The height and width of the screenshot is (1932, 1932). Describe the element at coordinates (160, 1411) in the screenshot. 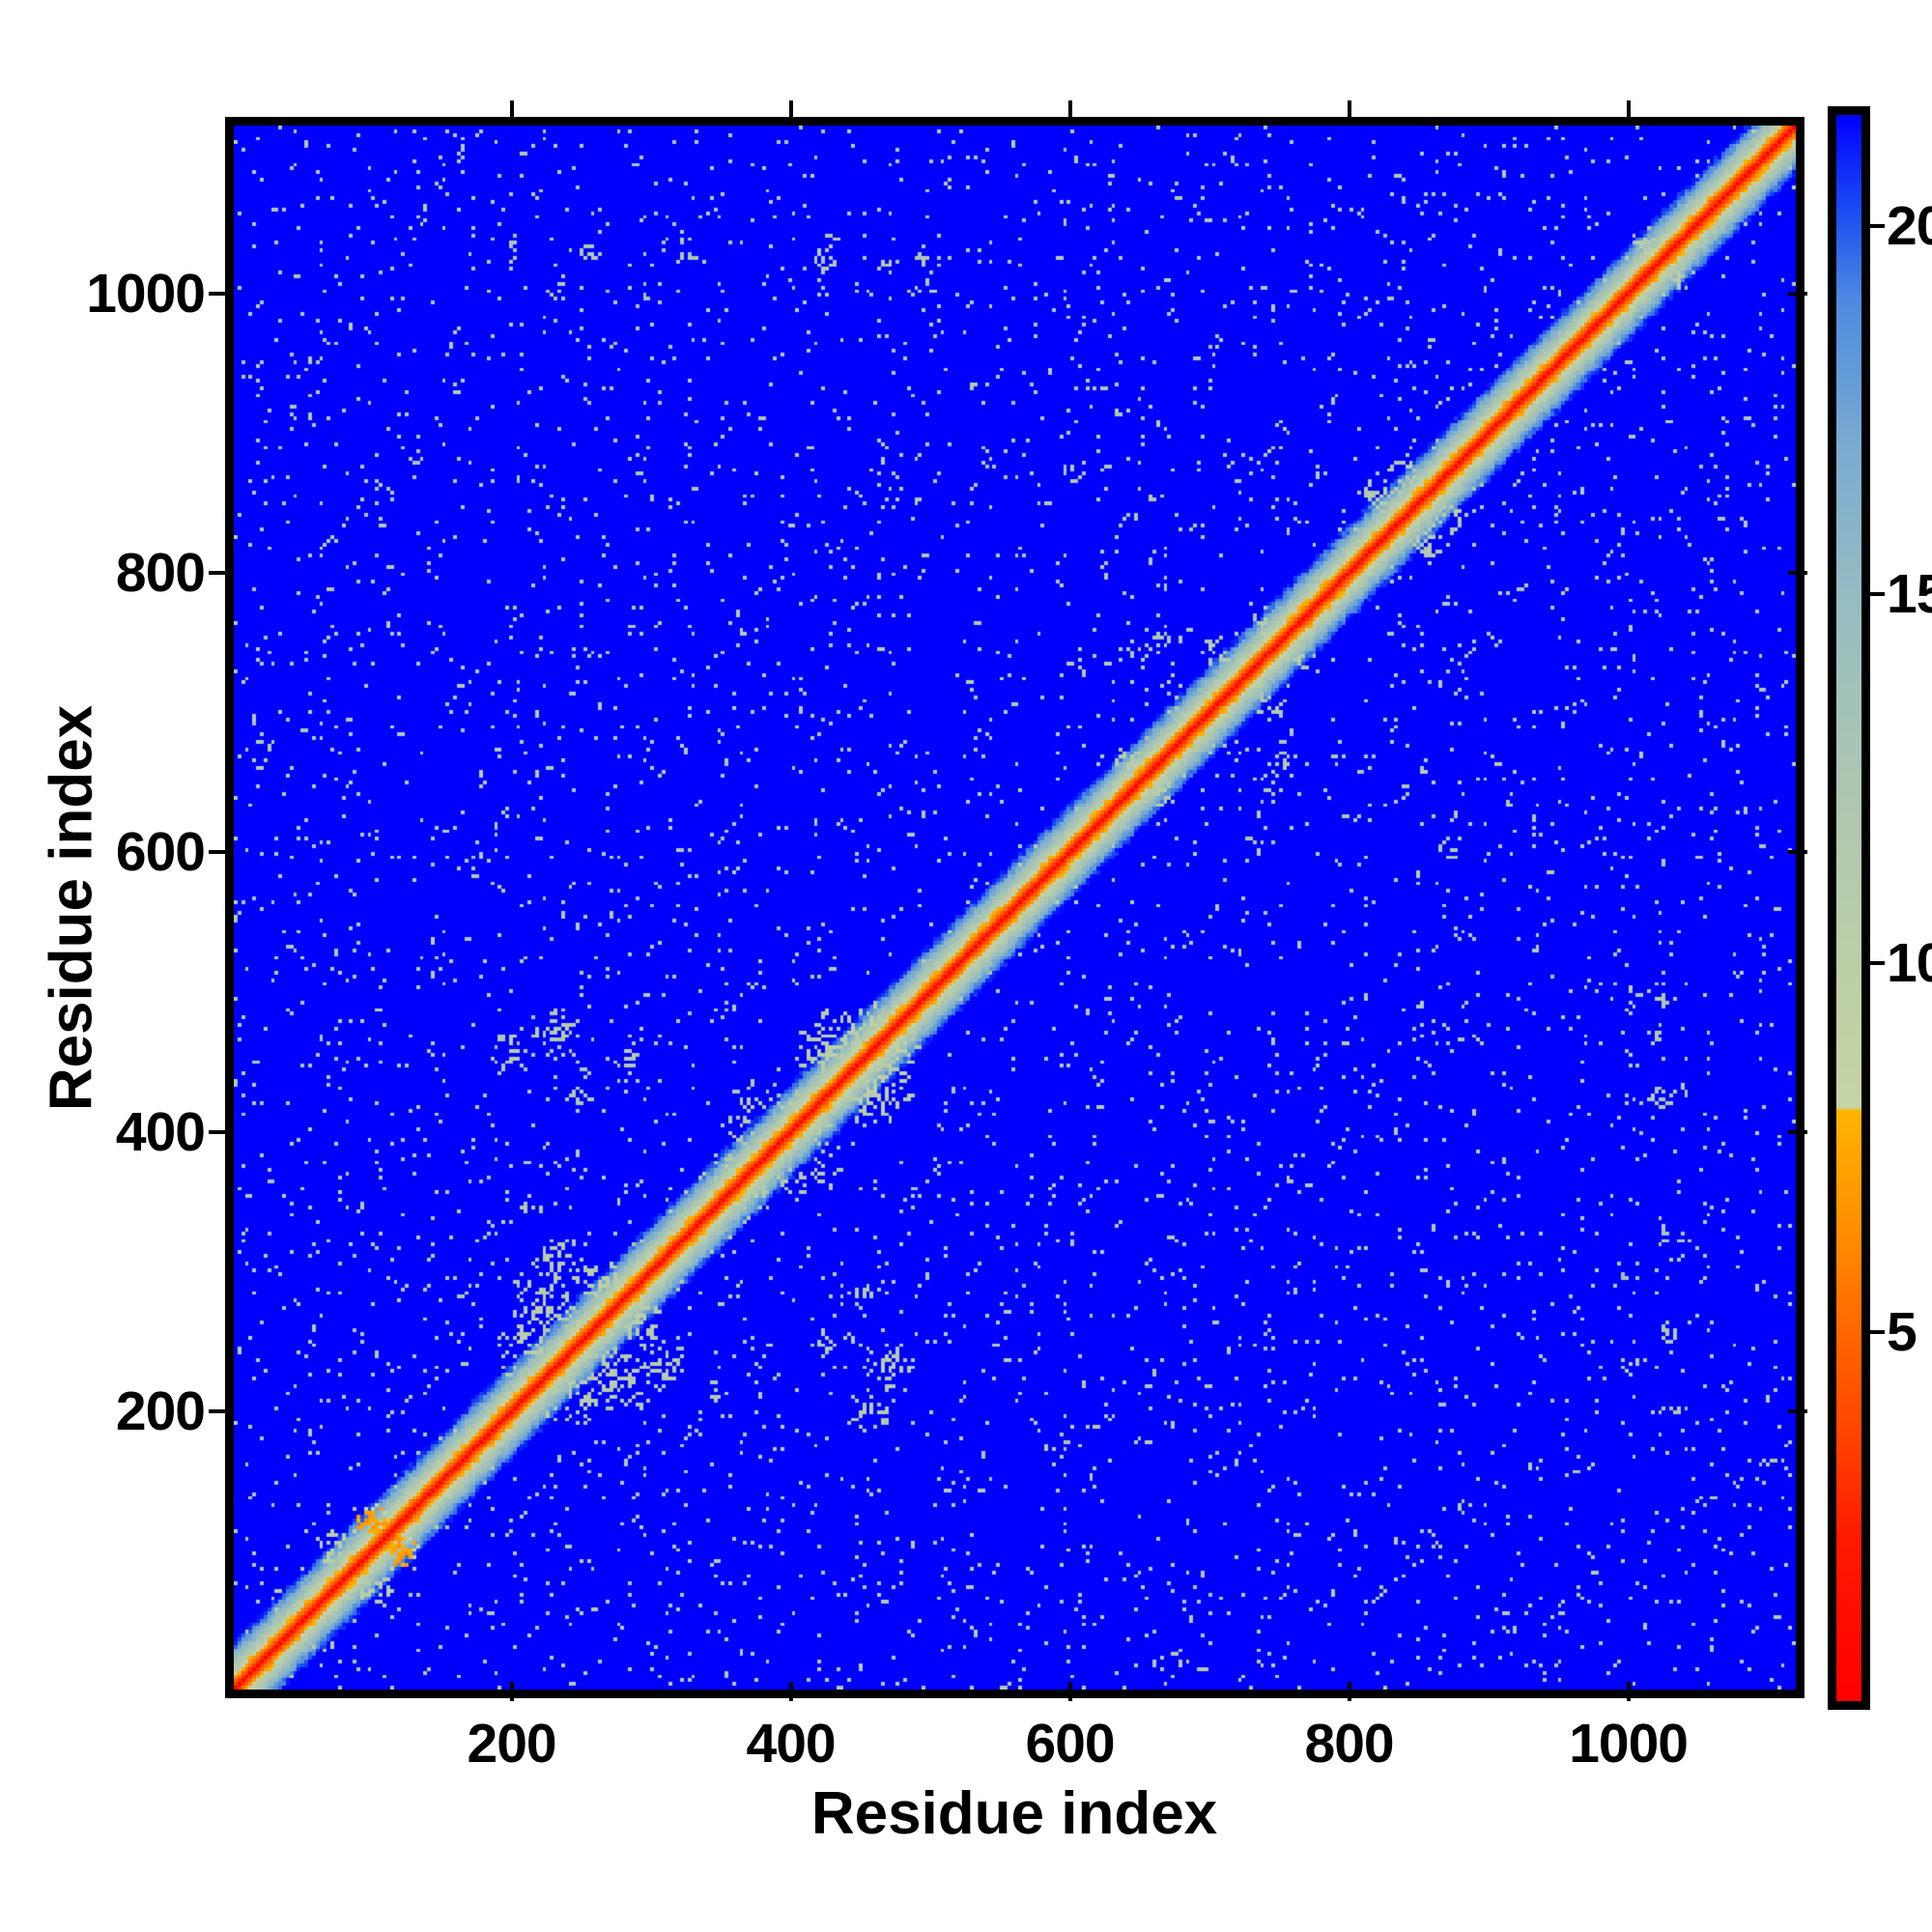

I see `y-axis-tick-label: 200` at that location.